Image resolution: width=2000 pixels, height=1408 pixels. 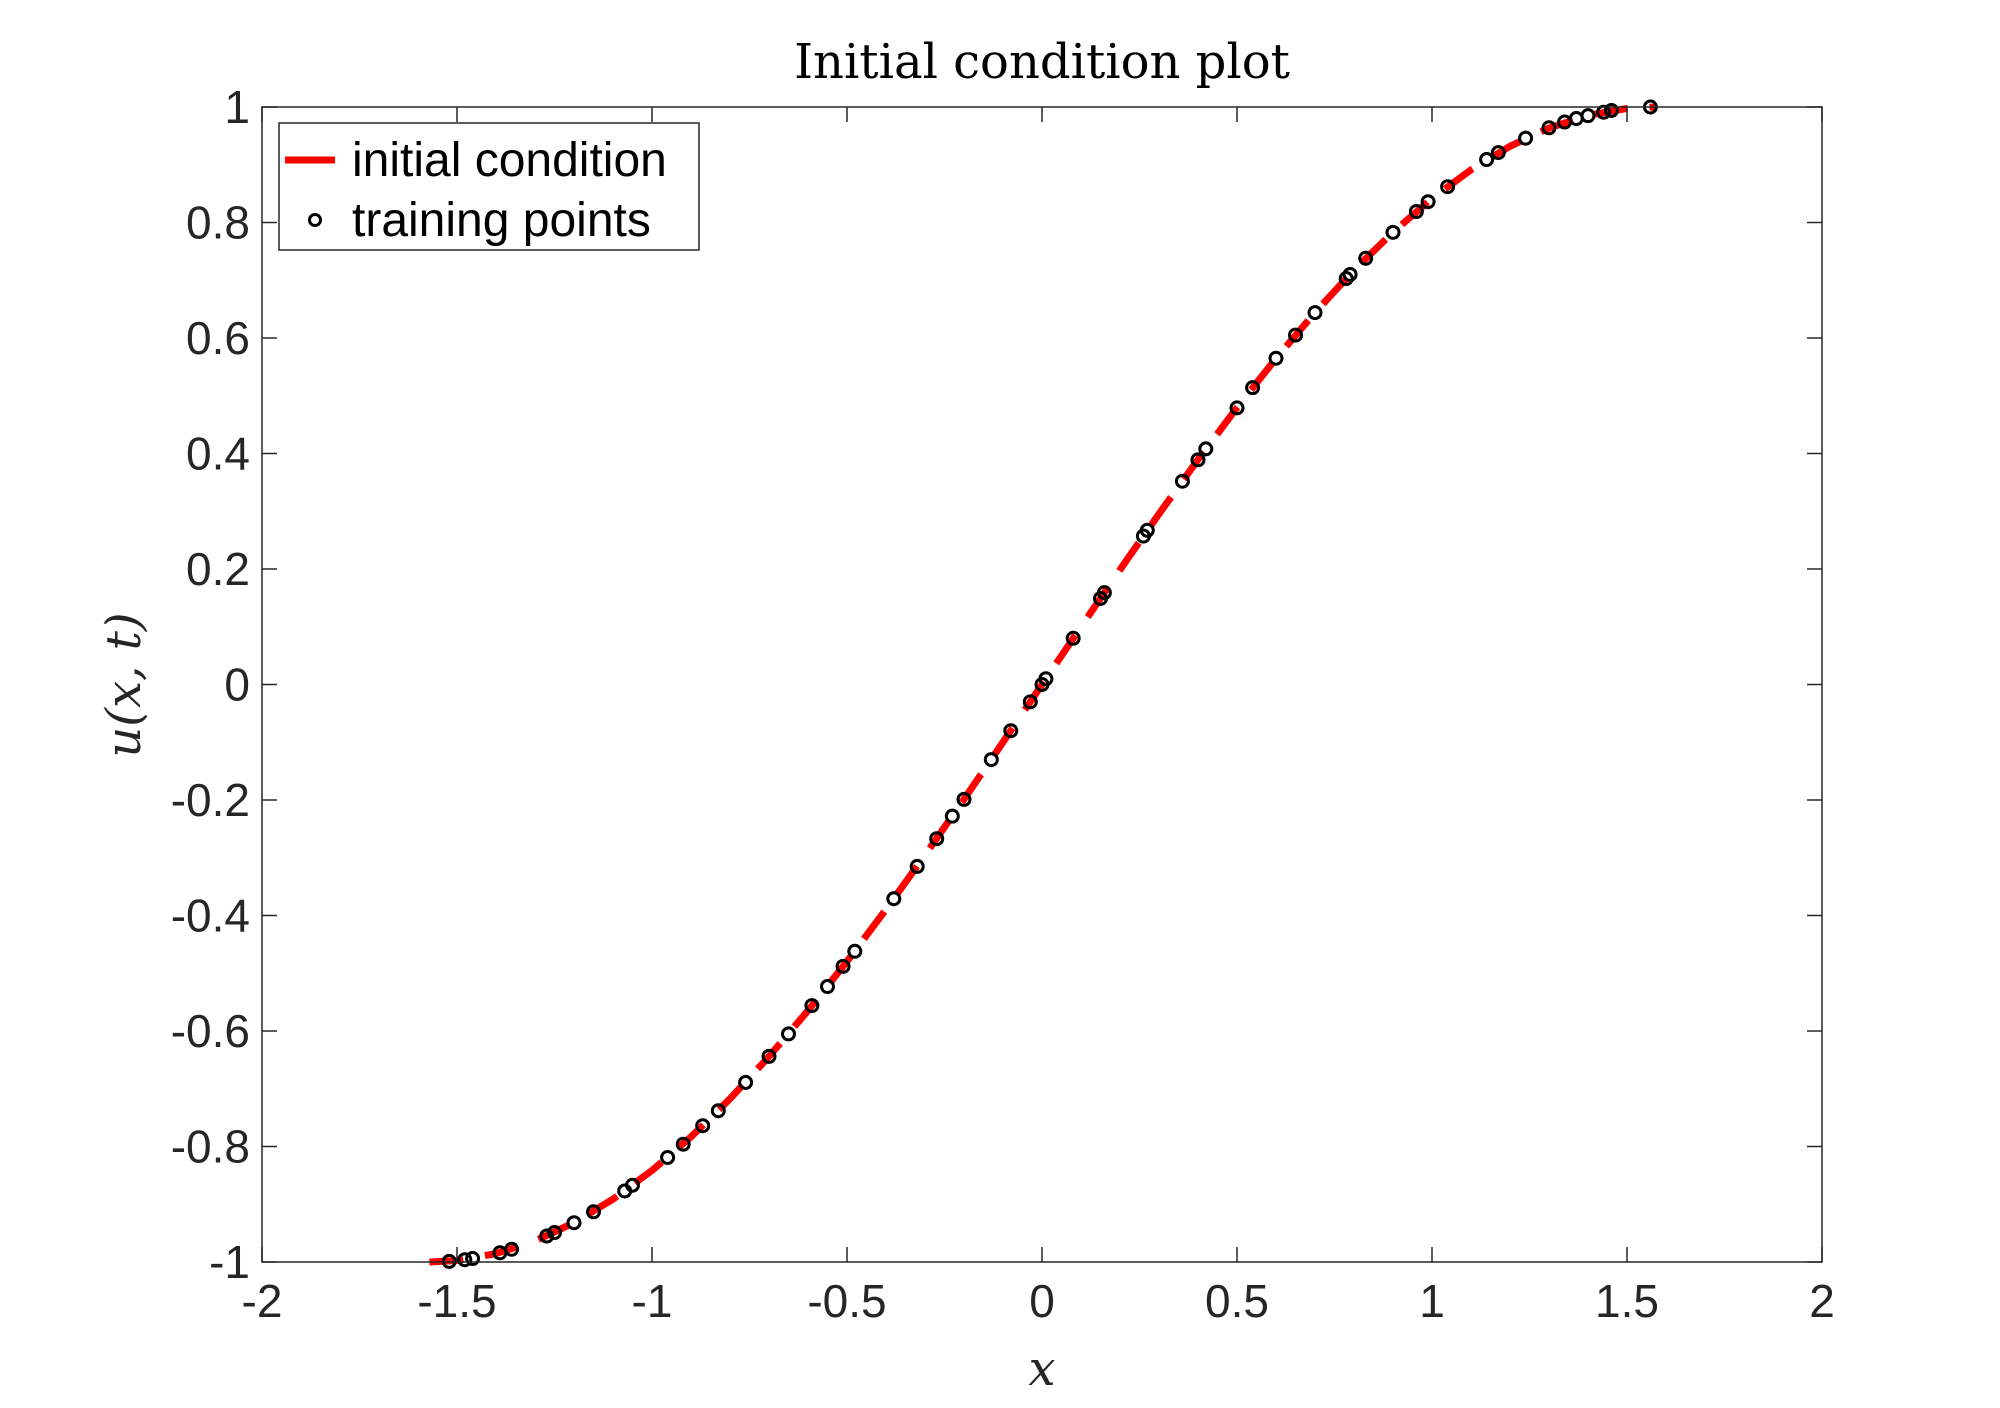 I want to click on legend-marker-swatch, so click(x=315, y=220).